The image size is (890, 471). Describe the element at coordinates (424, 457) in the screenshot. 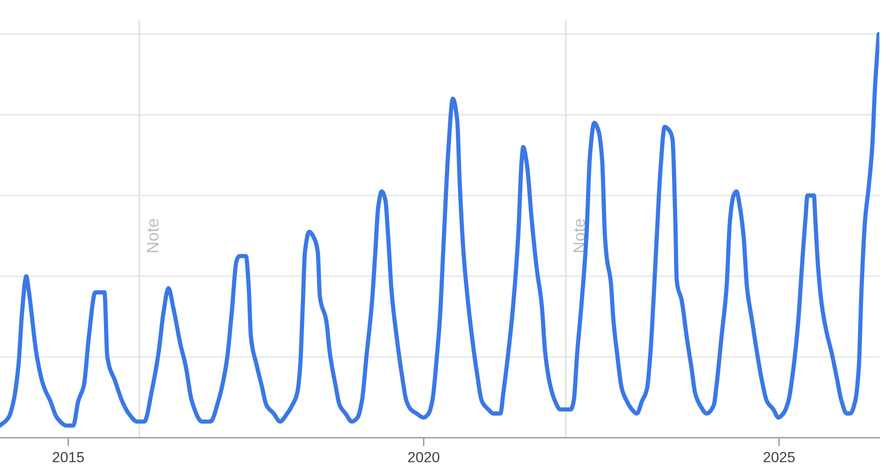

I see `x-tick-label: 2020` at that location.